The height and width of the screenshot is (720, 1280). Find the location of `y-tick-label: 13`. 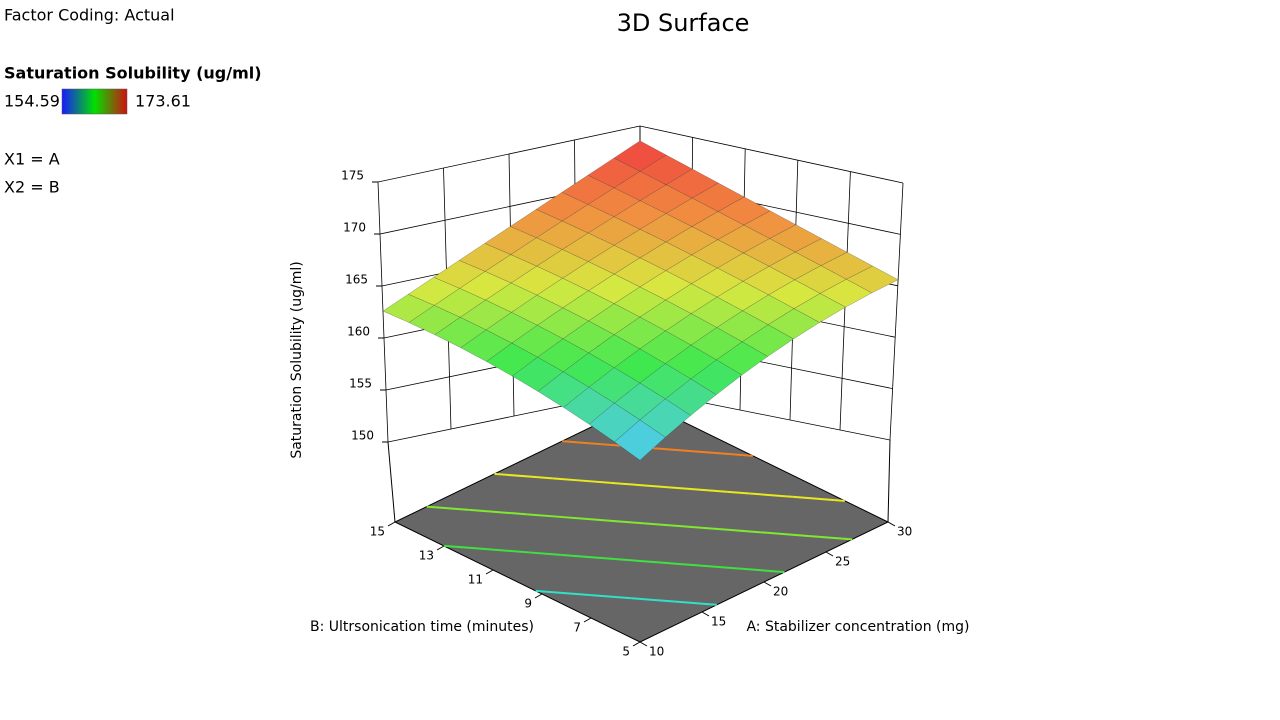

y-tick-label: 13 is located at coordinates (426, 556).